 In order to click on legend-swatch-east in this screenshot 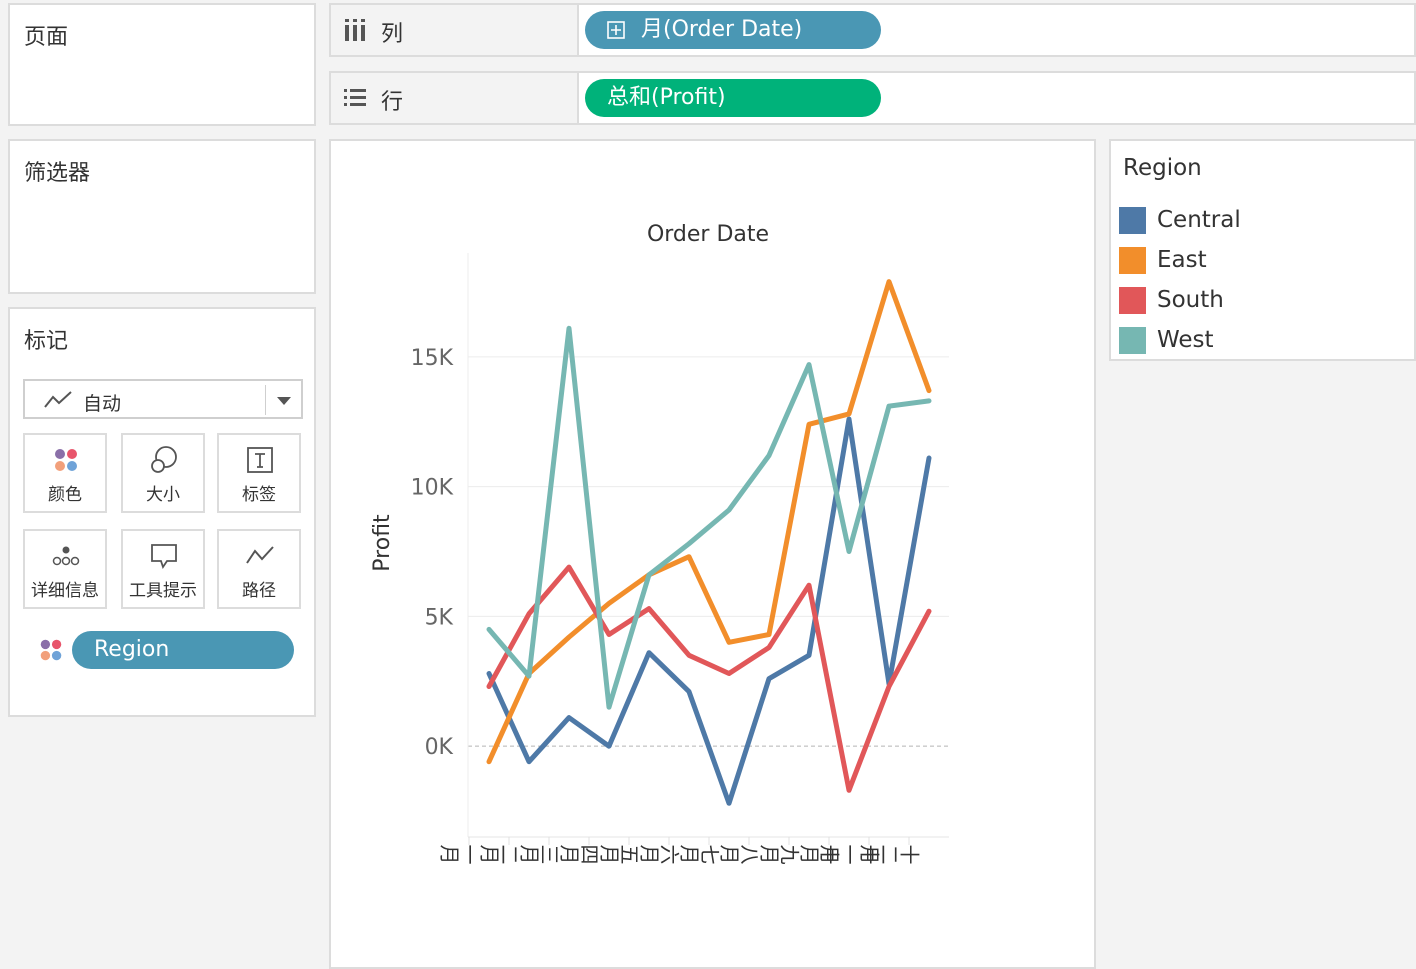, I will do `click(1132, 260)`.